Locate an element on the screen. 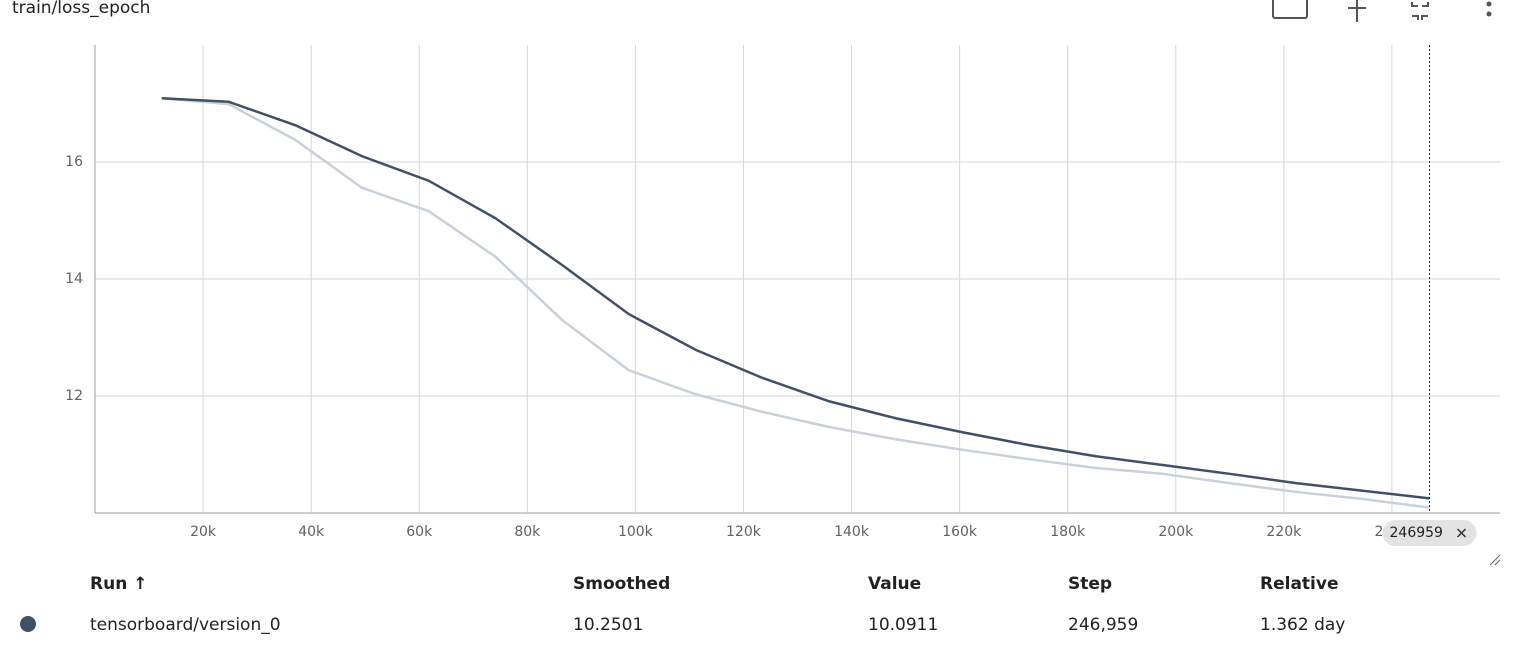 The height and width of the screenshot is (646, 1515). menu-button is located at coordinates (1489, 9).